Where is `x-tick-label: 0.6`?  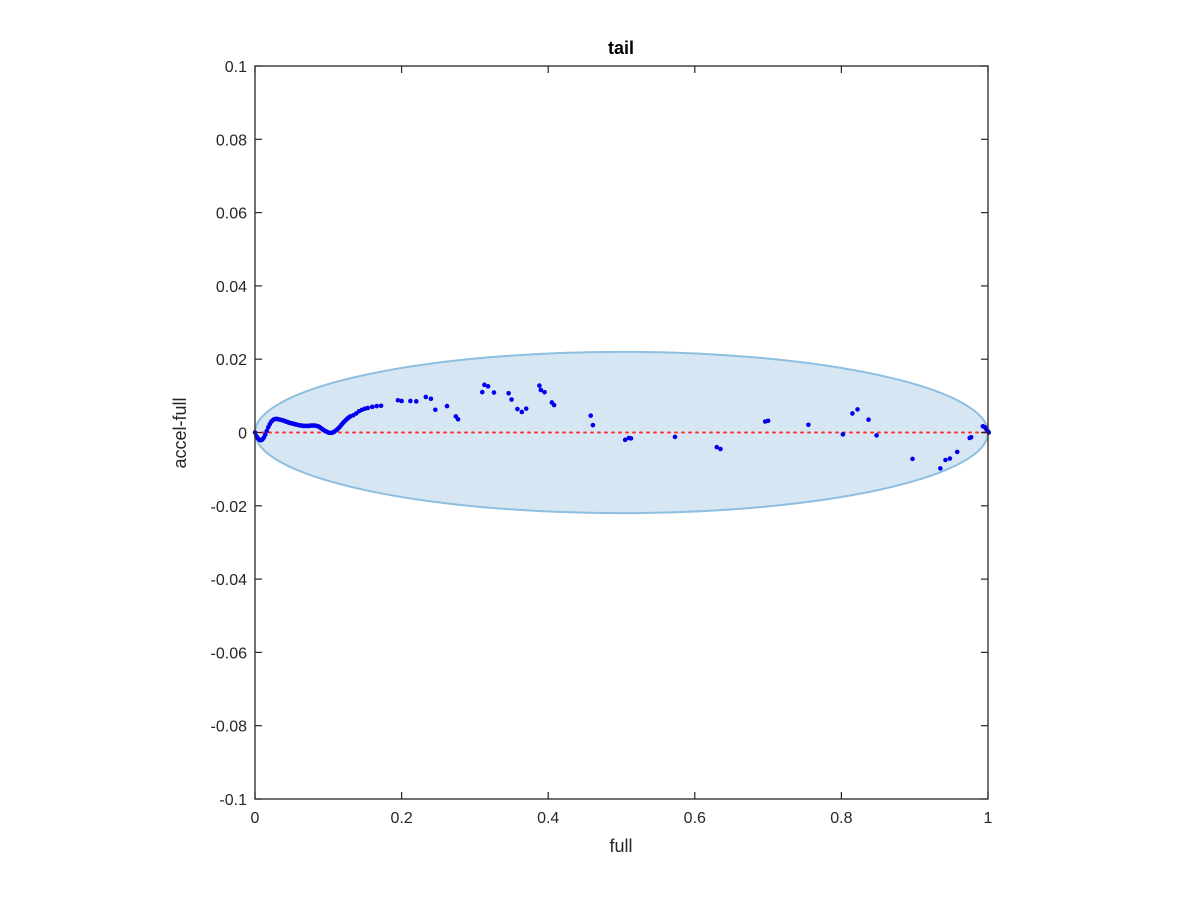
x-tick-label: 0.6 is located at coordinates (695, 818).